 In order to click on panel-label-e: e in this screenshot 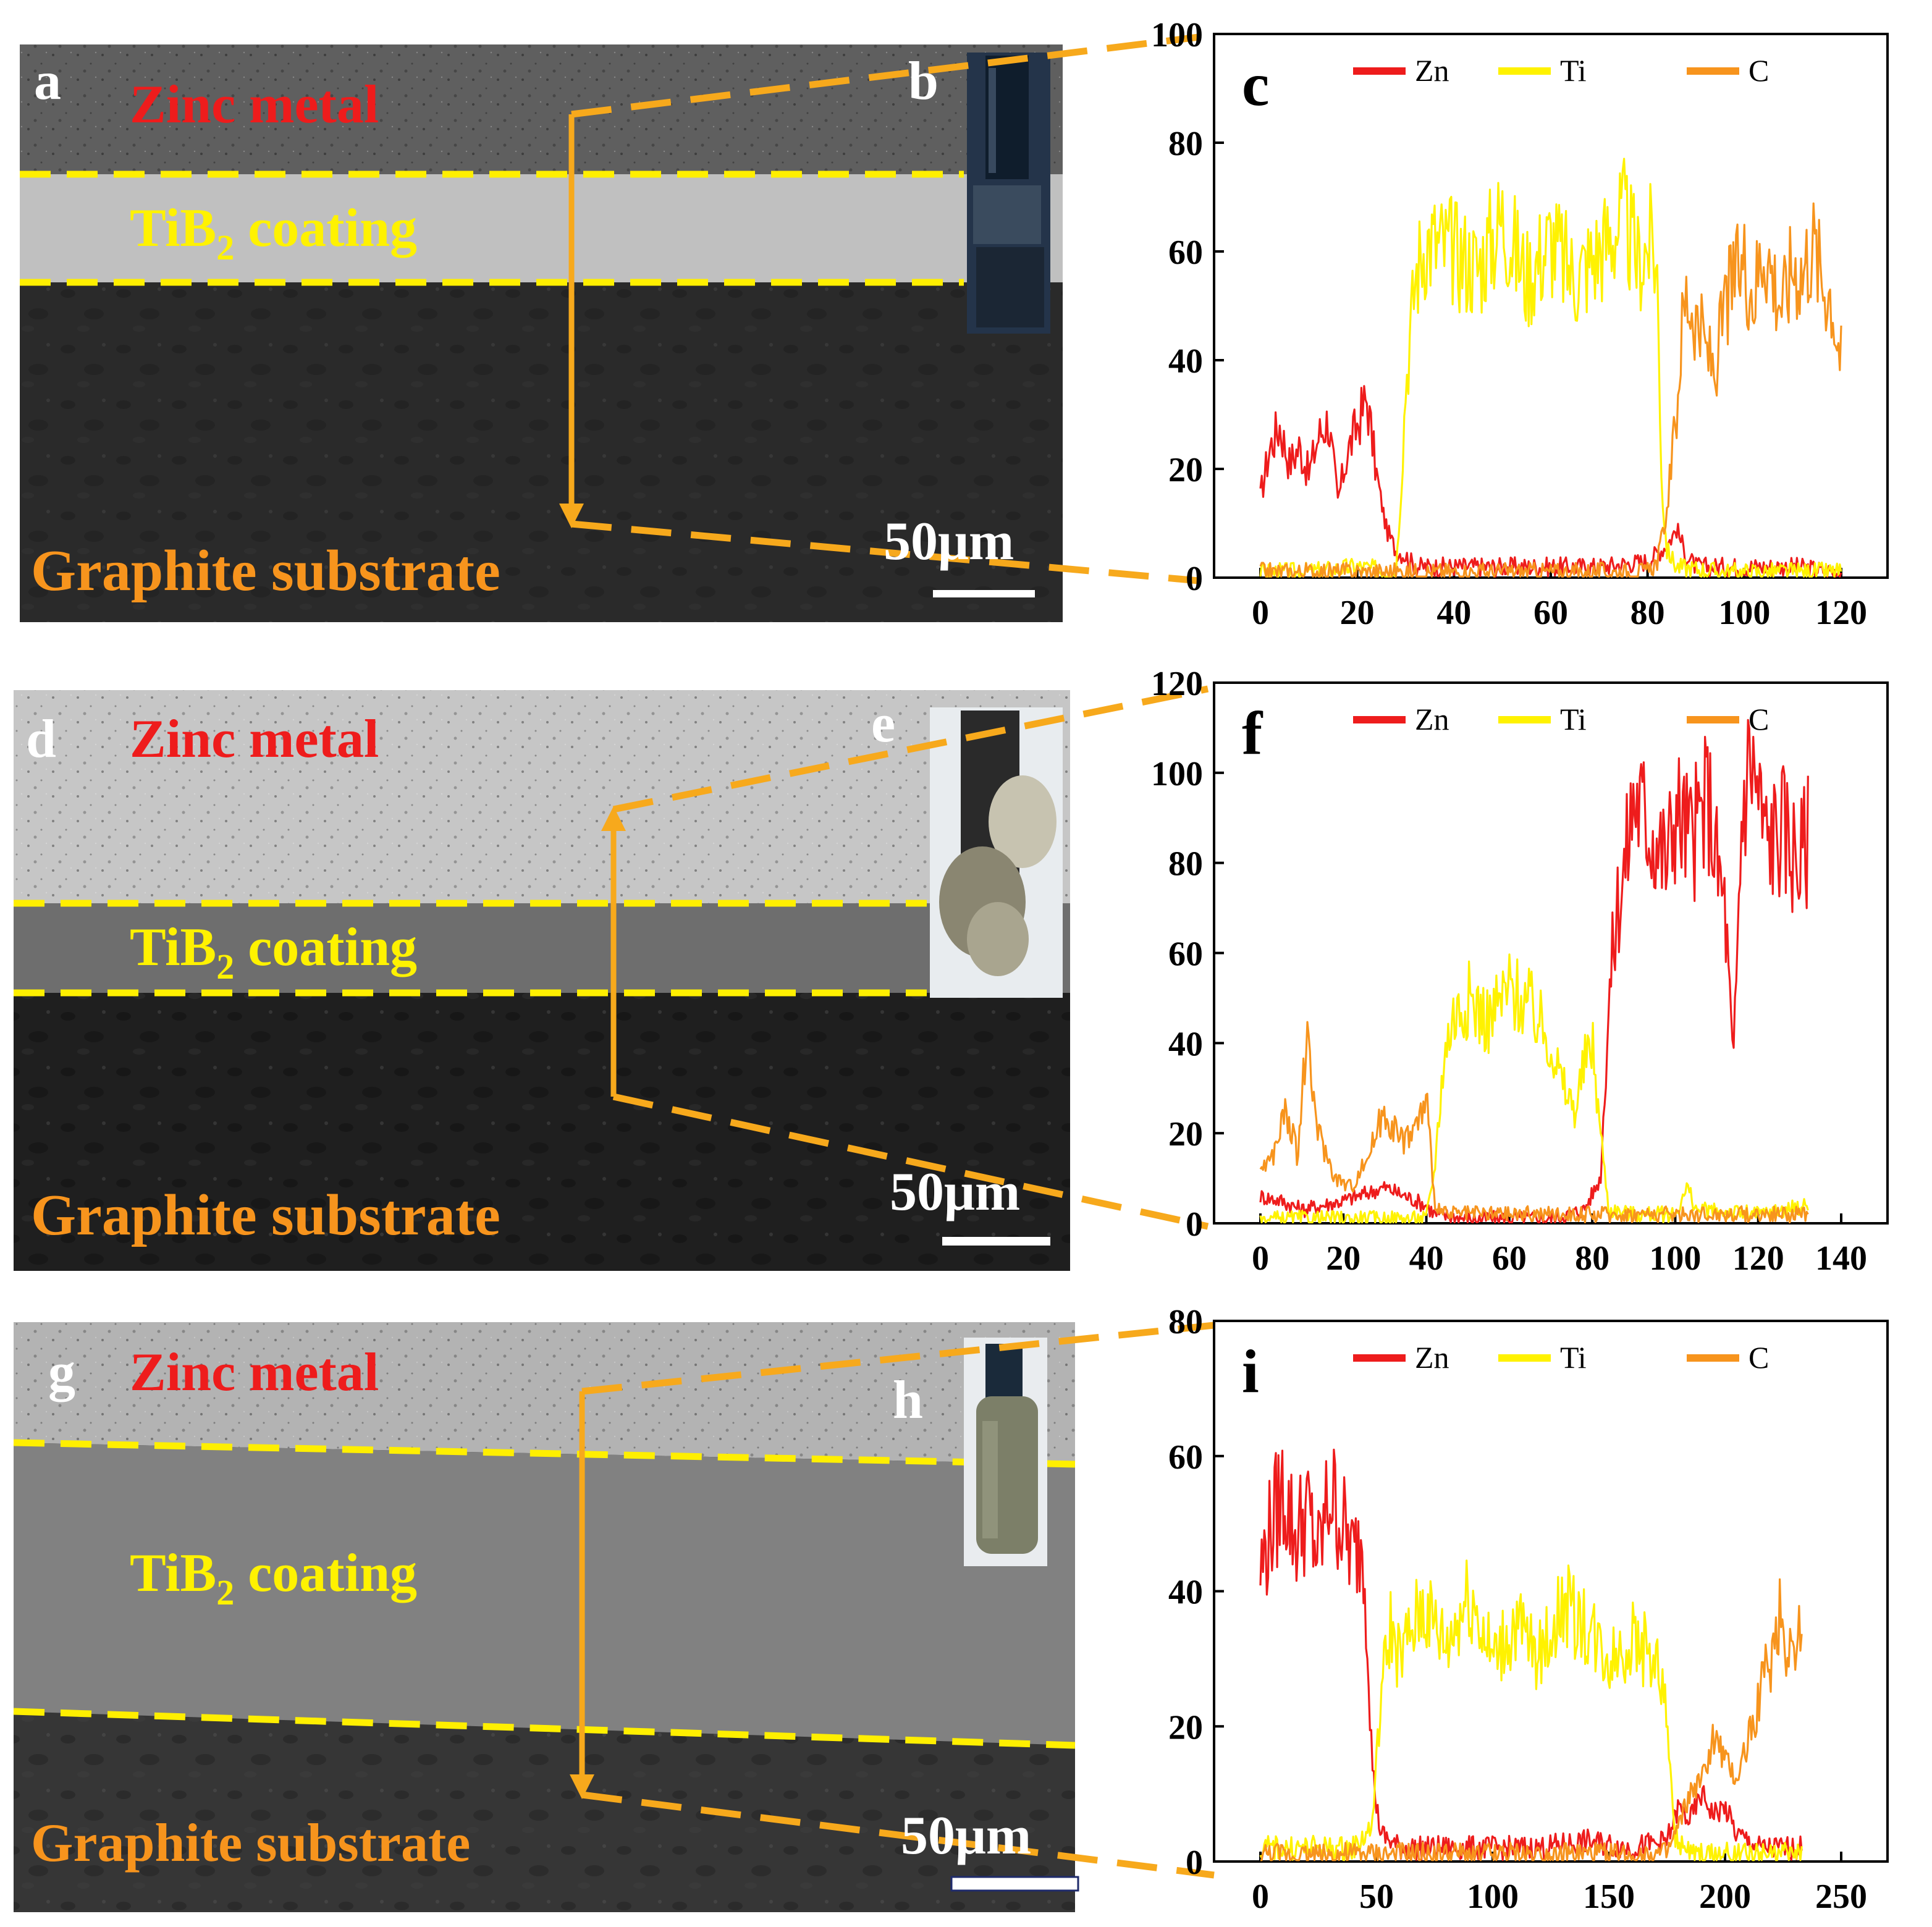, I will do `click(883, 724)`.